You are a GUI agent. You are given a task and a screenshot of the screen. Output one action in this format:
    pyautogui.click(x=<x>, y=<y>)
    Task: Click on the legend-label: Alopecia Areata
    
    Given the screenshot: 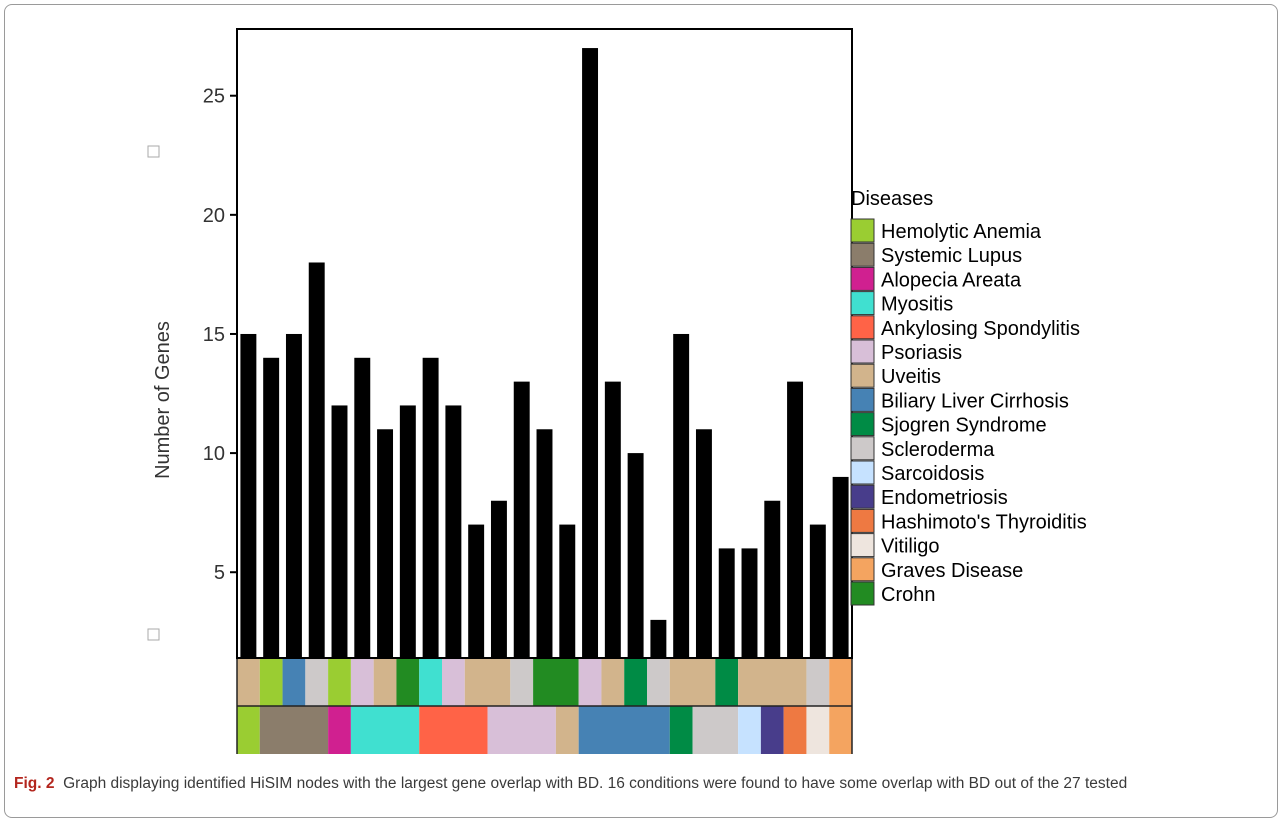 What is the action you would take?
    pyautogui.click(x=951, y=280)
    